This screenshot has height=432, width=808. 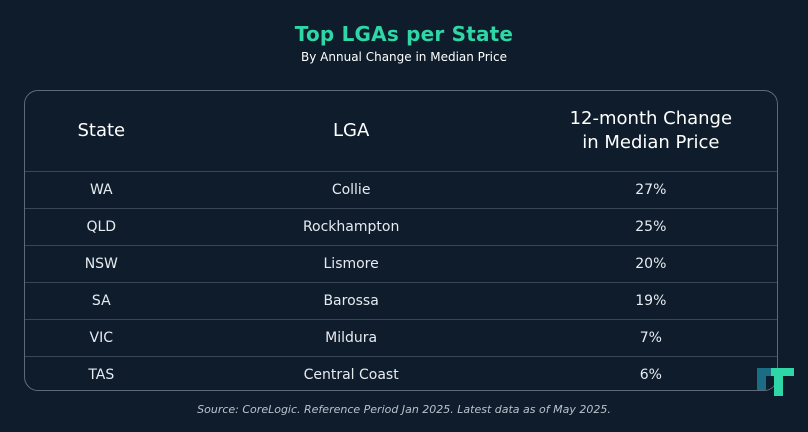 What do you see at coordinates (651, 190) in the screenshot?
I see `cell-change: 27%` at bounding box center [651, 190].